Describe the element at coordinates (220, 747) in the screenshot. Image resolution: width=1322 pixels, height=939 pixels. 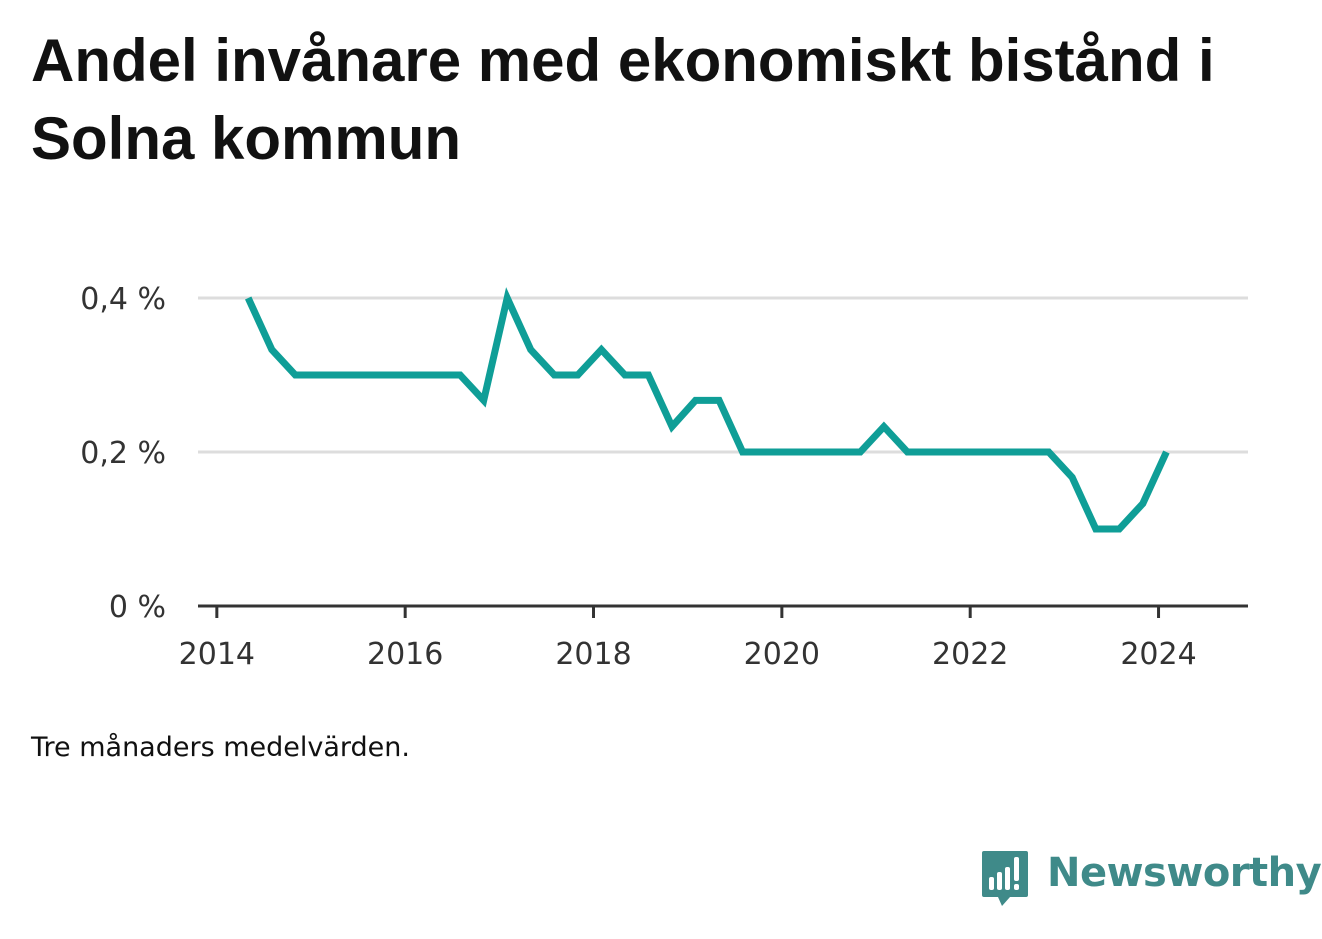
I see `footnote: Tre månaders medelvärden.` at that location.